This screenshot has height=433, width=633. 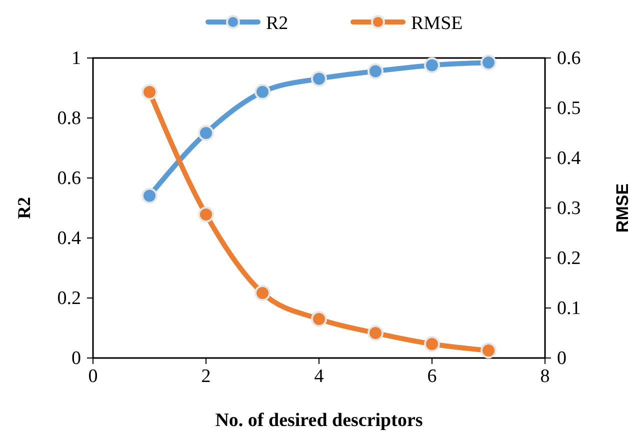 What do you see at coordinates (569, 208) in the screenshot?
I see `y2-tick-label: 0.3` at bounding box center [569, 208].